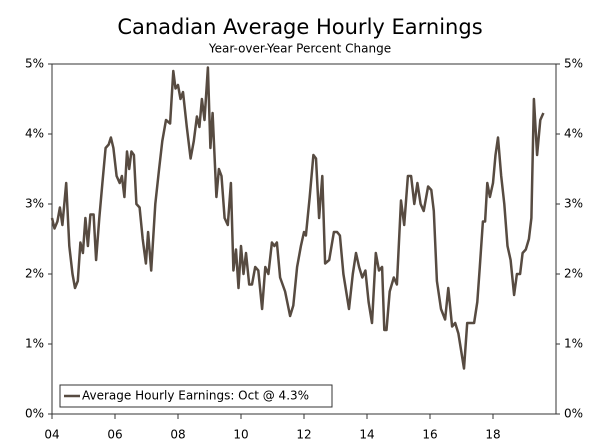  I want to click on y-tick-label: 0%, so click(34, 414).